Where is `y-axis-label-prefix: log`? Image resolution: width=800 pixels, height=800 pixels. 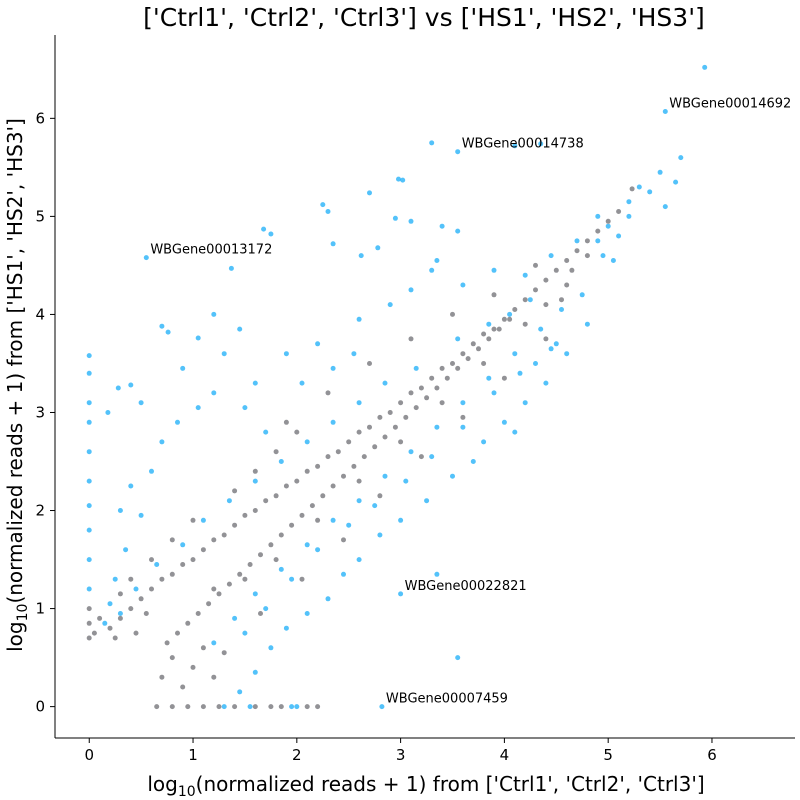
y-axis-label-prefix: log is located at coordinates (15, 636).